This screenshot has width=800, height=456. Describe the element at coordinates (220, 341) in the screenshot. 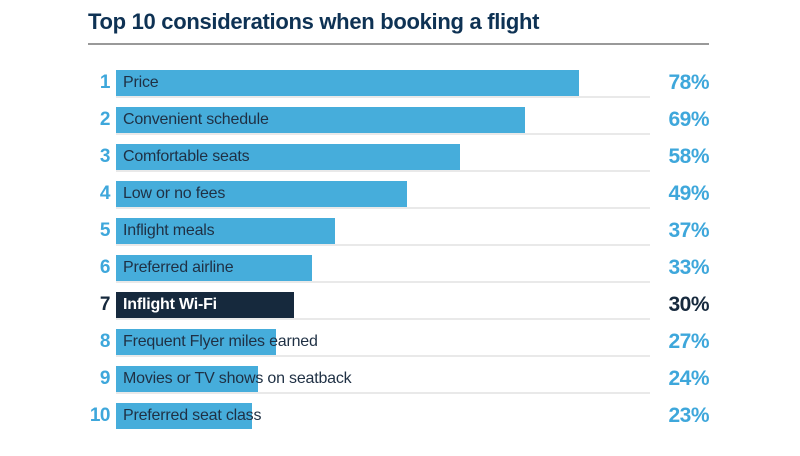

I see `category-label: Frequent Flyer miles earned` at that location.